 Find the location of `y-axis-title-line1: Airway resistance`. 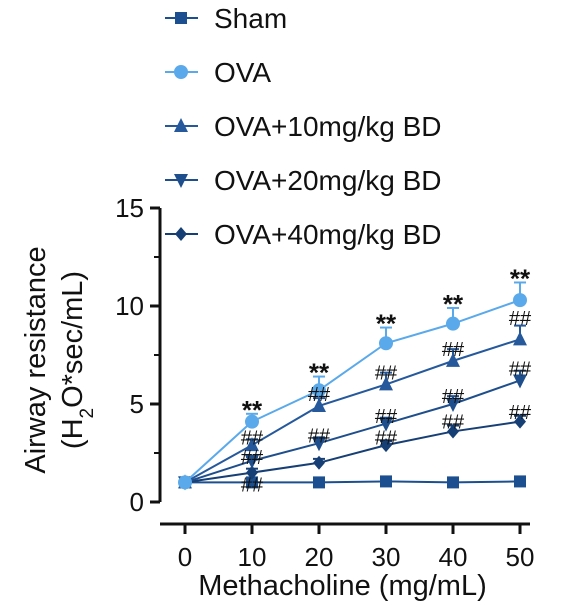

y-axis-title-line1: Airway resistance is located at coordinates (36, 359).